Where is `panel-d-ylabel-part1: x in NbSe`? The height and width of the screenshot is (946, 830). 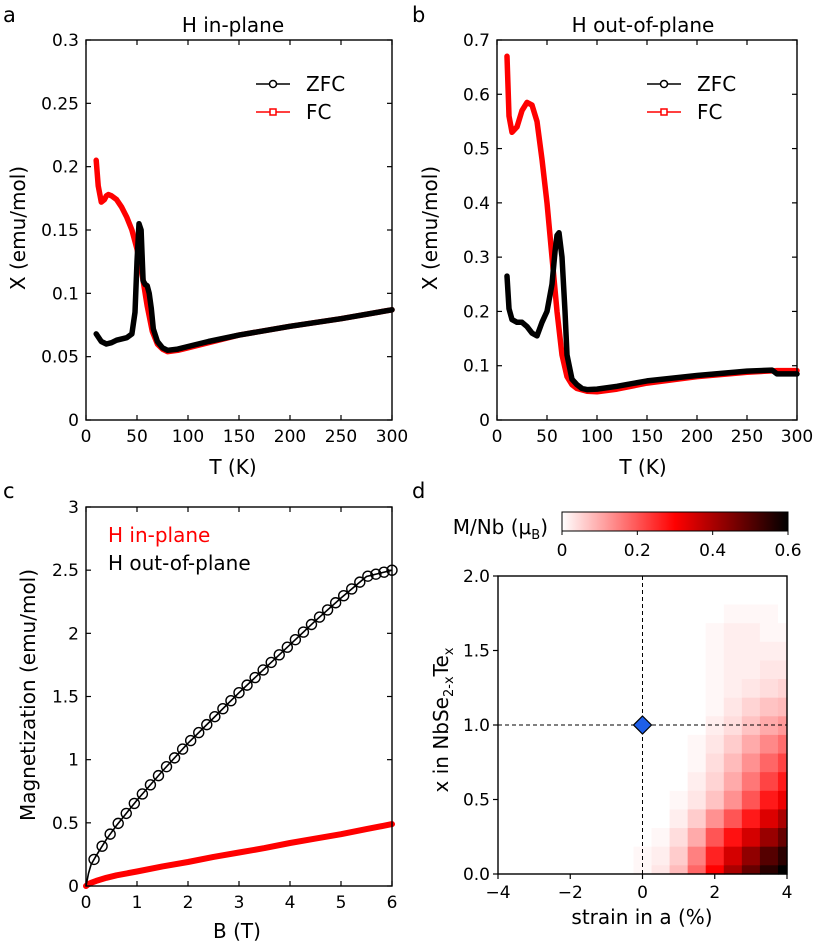 panel-d-ylabel-part1: x in NbSe is located at coordinates (441, 744).